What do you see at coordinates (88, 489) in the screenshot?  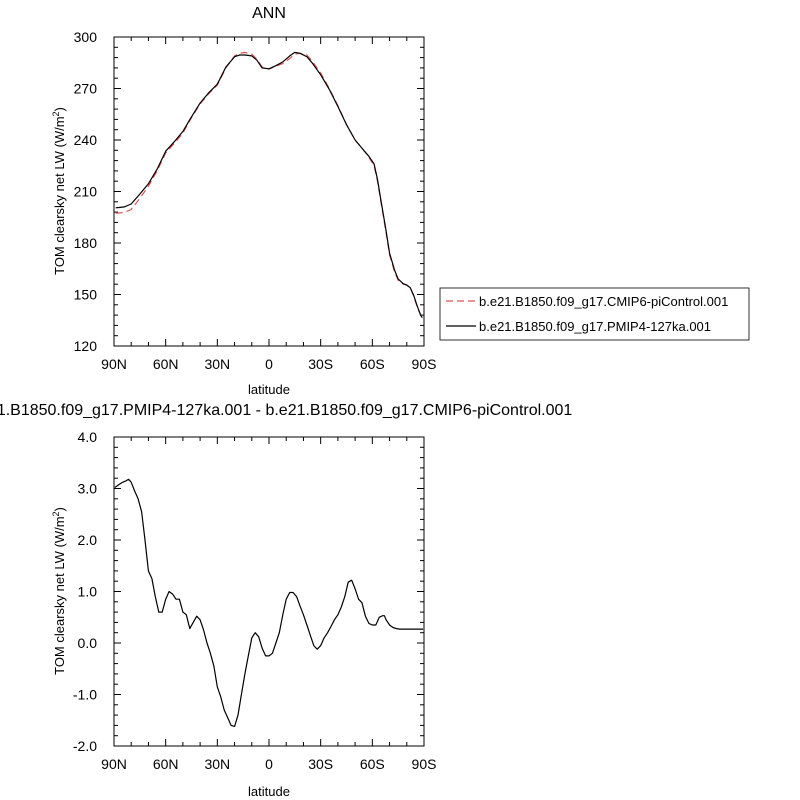 I see `bottom-y-tick-label: 3.0` at bounding box center [88, 489].